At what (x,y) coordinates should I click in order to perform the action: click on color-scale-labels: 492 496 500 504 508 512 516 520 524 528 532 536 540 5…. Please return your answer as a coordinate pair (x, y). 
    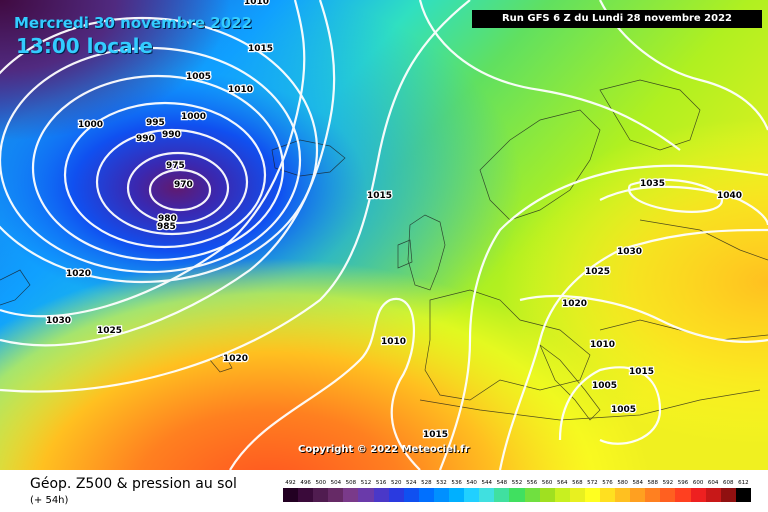
    Looking at the image, I should click on (517, 483).